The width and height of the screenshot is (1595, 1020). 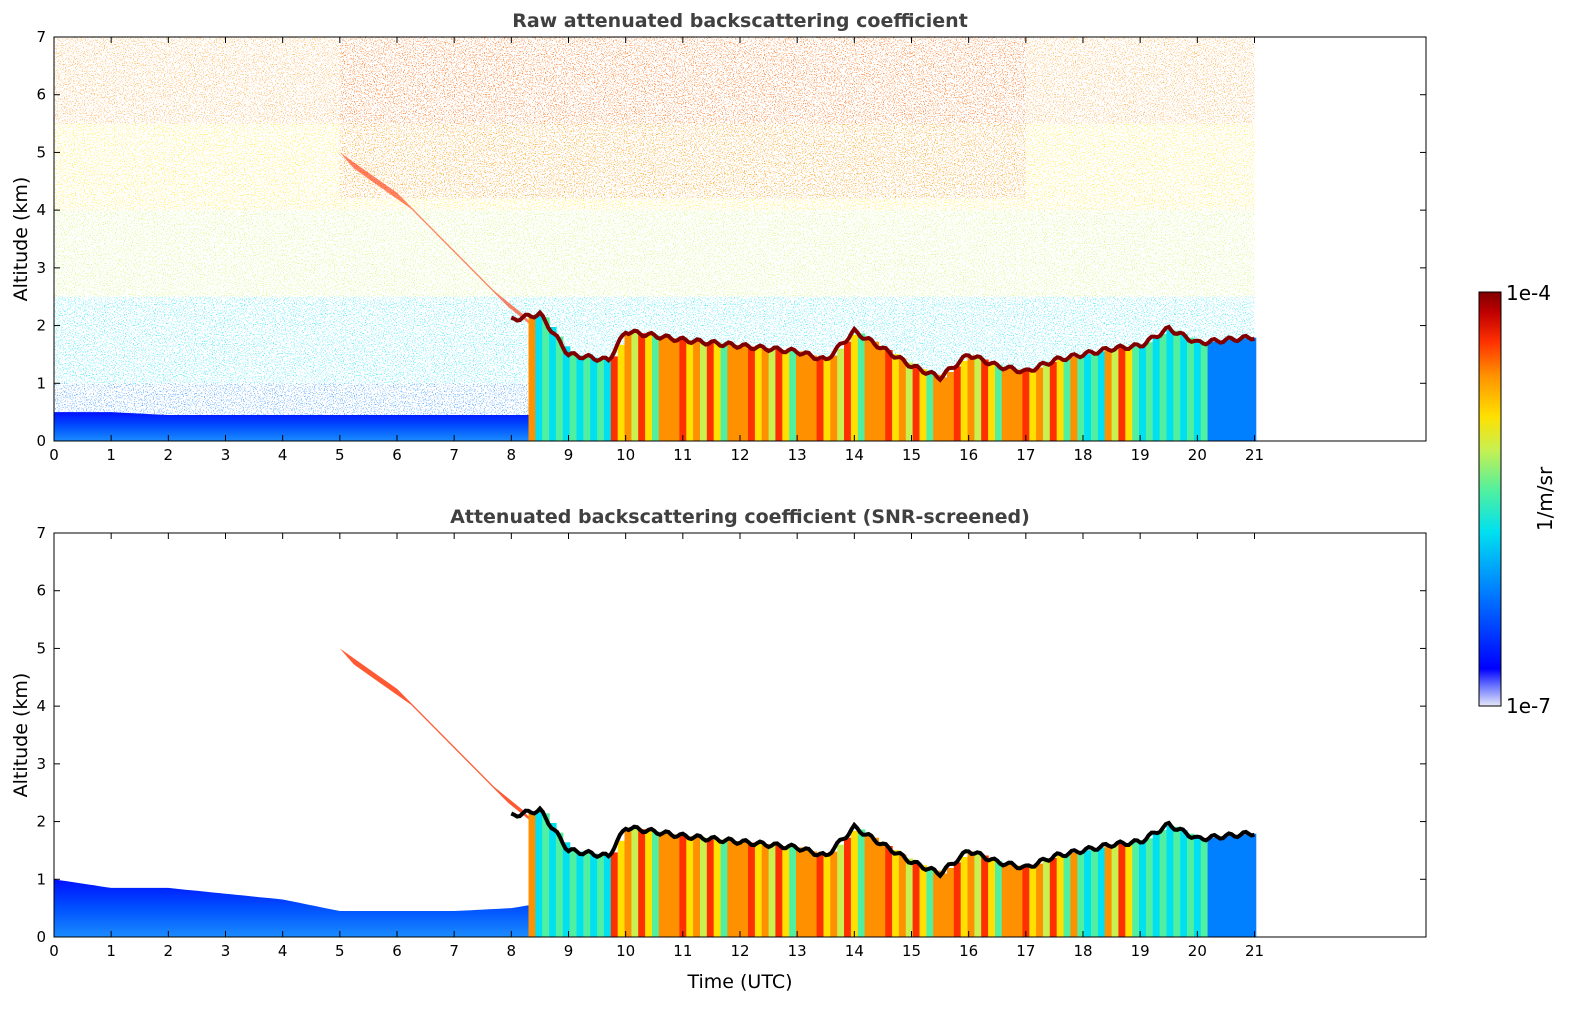 I want to click on raw-boundary-layer, so click(x=291, y=426).